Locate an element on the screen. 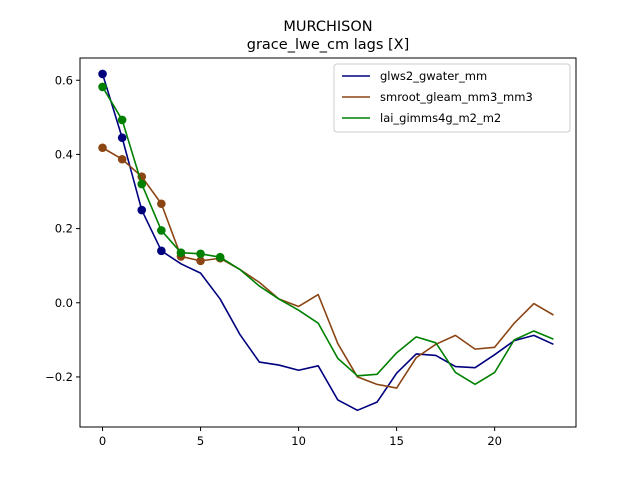 The width and height of the screenshot is (640, 480). x-tick-label: 0 is located at coordinates (102, 441).